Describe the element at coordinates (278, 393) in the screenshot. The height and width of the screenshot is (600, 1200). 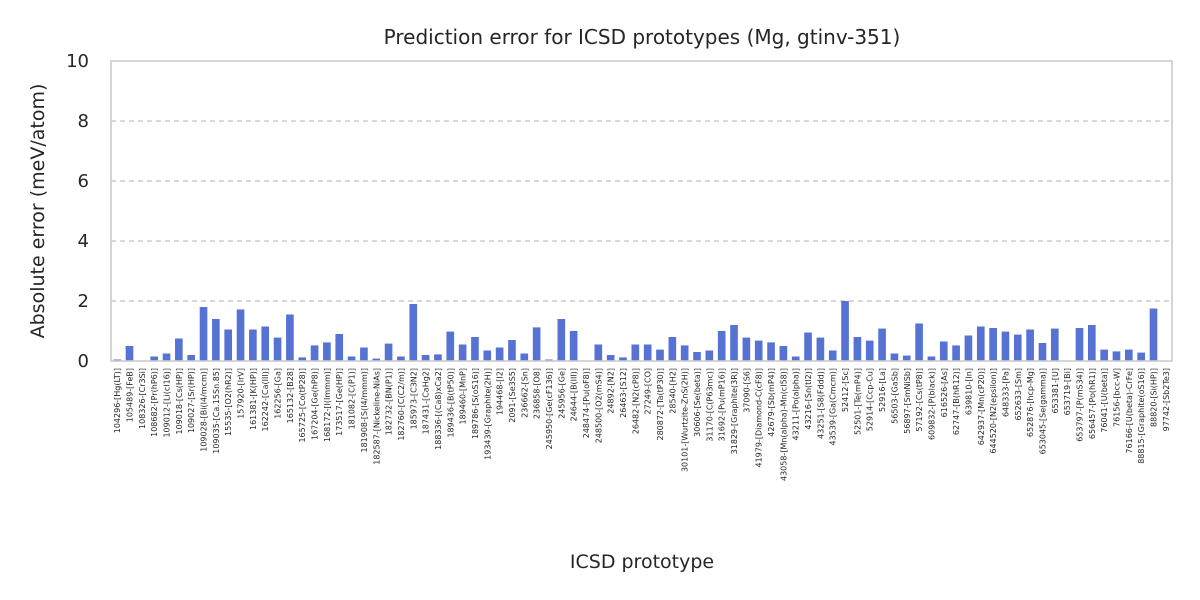
I see `x-tick-label: 162256-[Ga]` at that location.